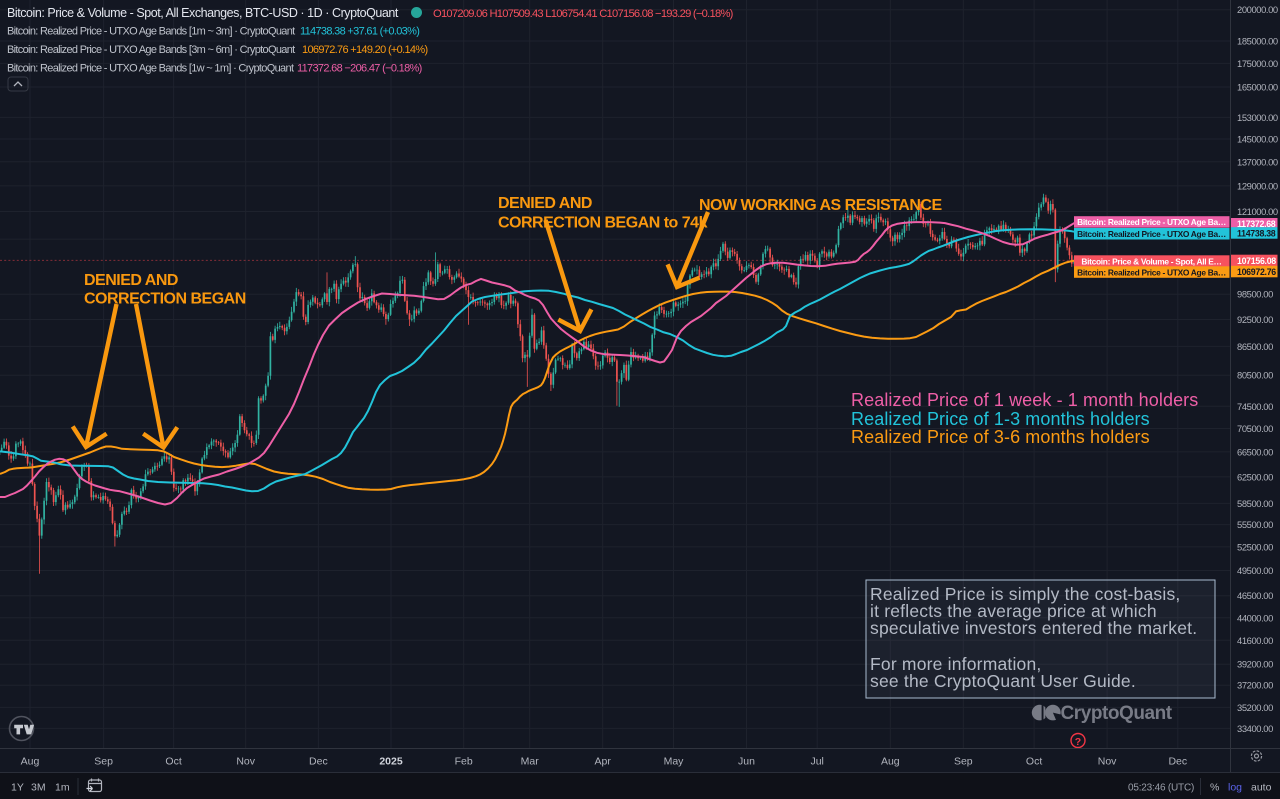 The image size is (1280, 799). I want to click on svg-text: Feb, so click(464, 762).